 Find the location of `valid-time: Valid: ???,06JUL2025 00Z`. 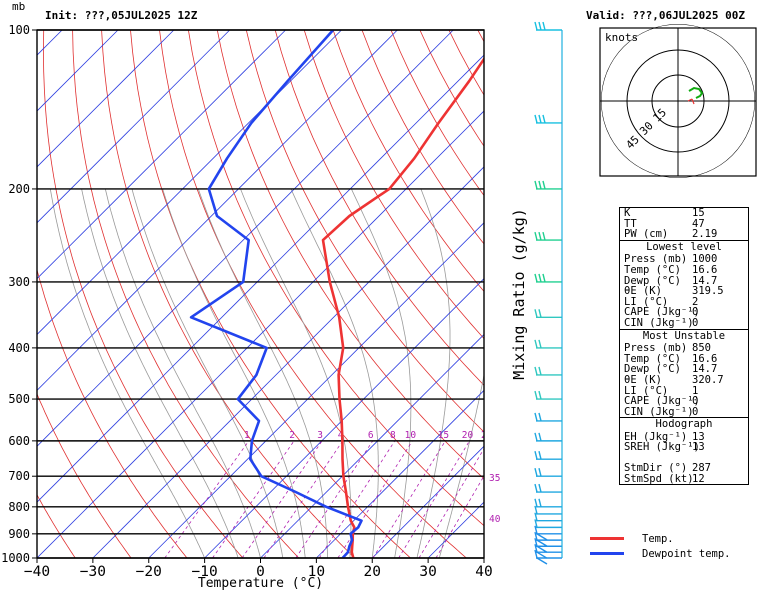

valid-time: Valid: ???,06JUL2025 00Z is located at coordinates (665, 15).